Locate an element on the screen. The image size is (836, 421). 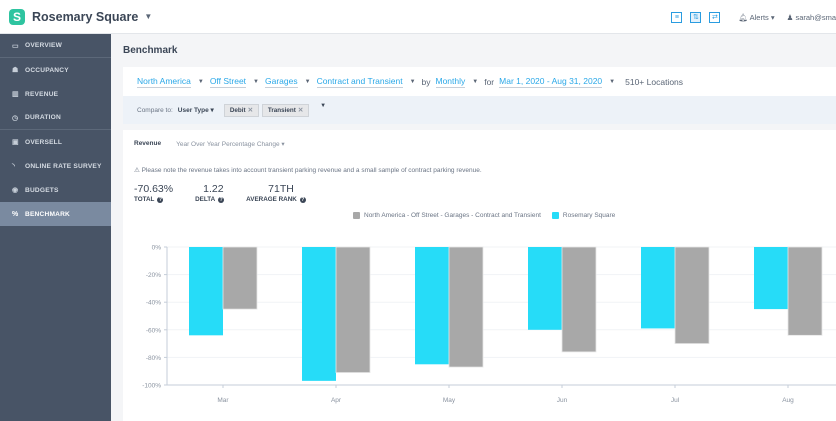
bell-icon: 🔔︎ is located at coordinates (744, 17).